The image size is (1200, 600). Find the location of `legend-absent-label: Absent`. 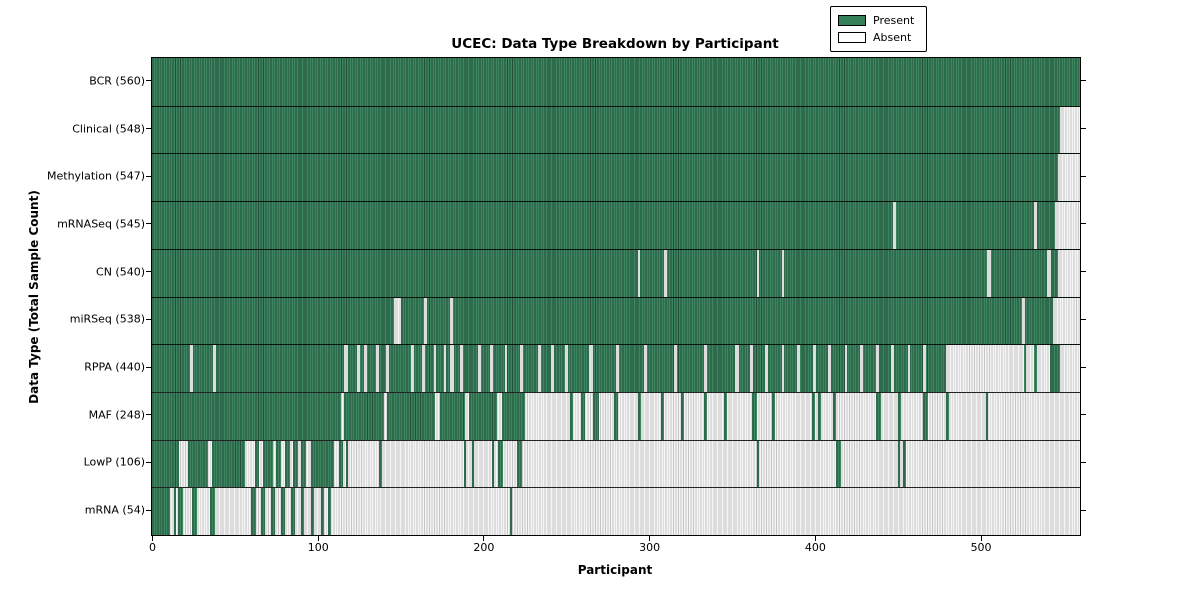

legend-absent-label: Absent is located at coordinates (892, 37).